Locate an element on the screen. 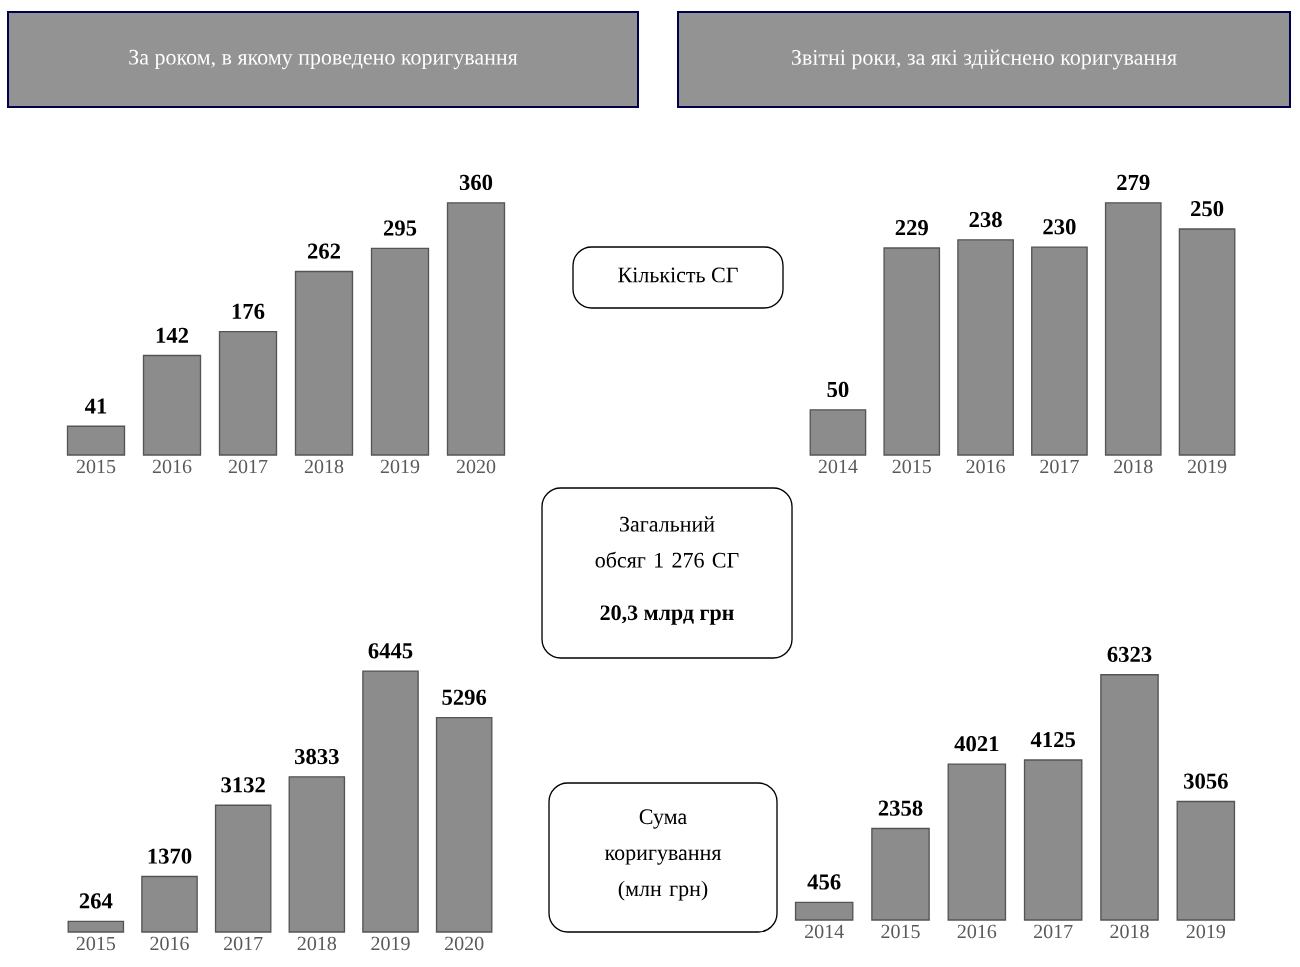 This screenshot has width=1300, height=967. data-label: 229 is located at coordinates (911, 228).